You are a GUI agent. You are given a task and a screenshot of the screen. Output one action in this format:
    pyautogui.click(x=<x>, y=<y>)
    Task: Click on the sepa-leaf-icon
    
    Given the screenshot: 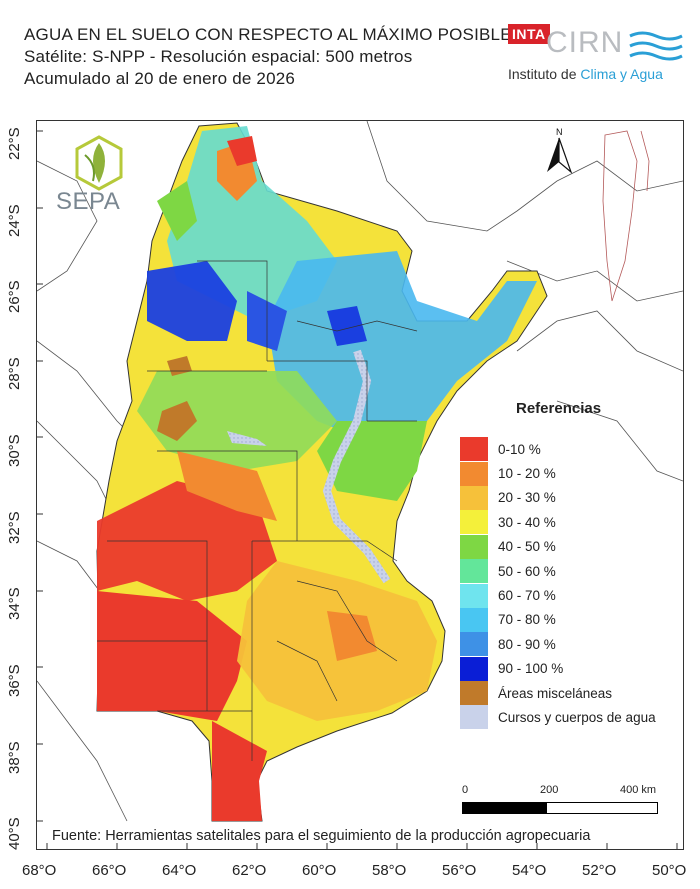 What is the action you would take?
    pyautogui.click(x=99, y=163)
    